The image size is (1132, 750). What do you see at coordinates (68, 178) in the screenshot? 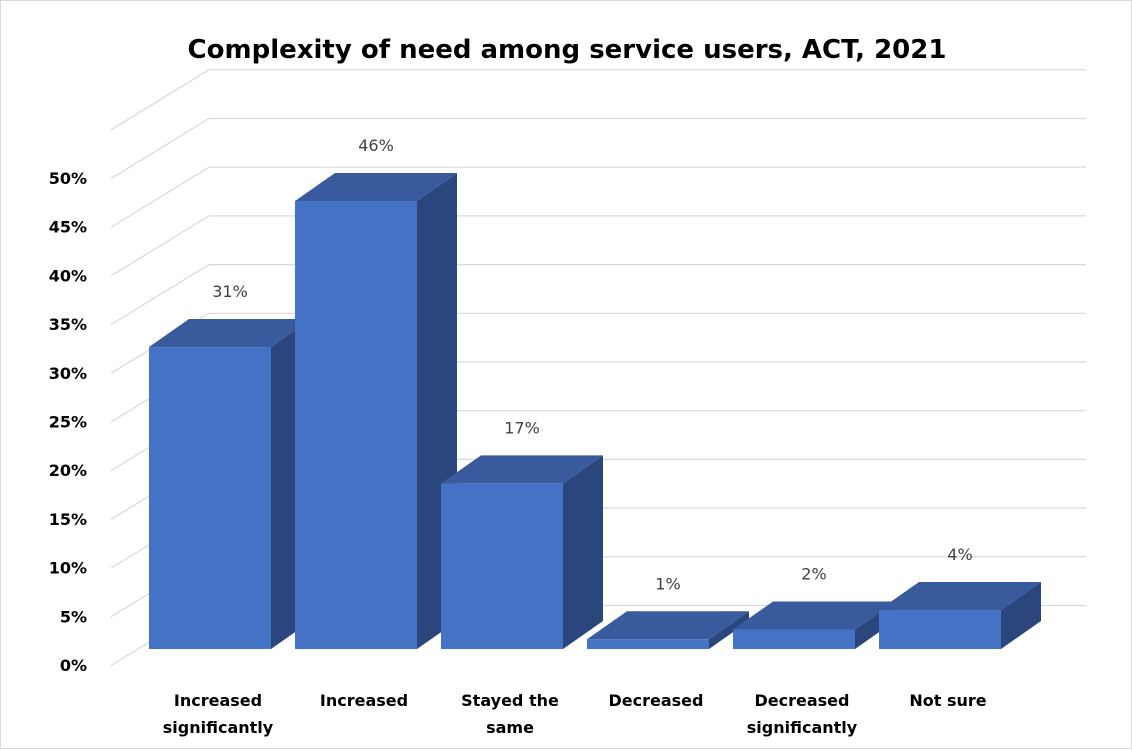
I see `y-tick-label: 50%` at bounding box center [68, 178].